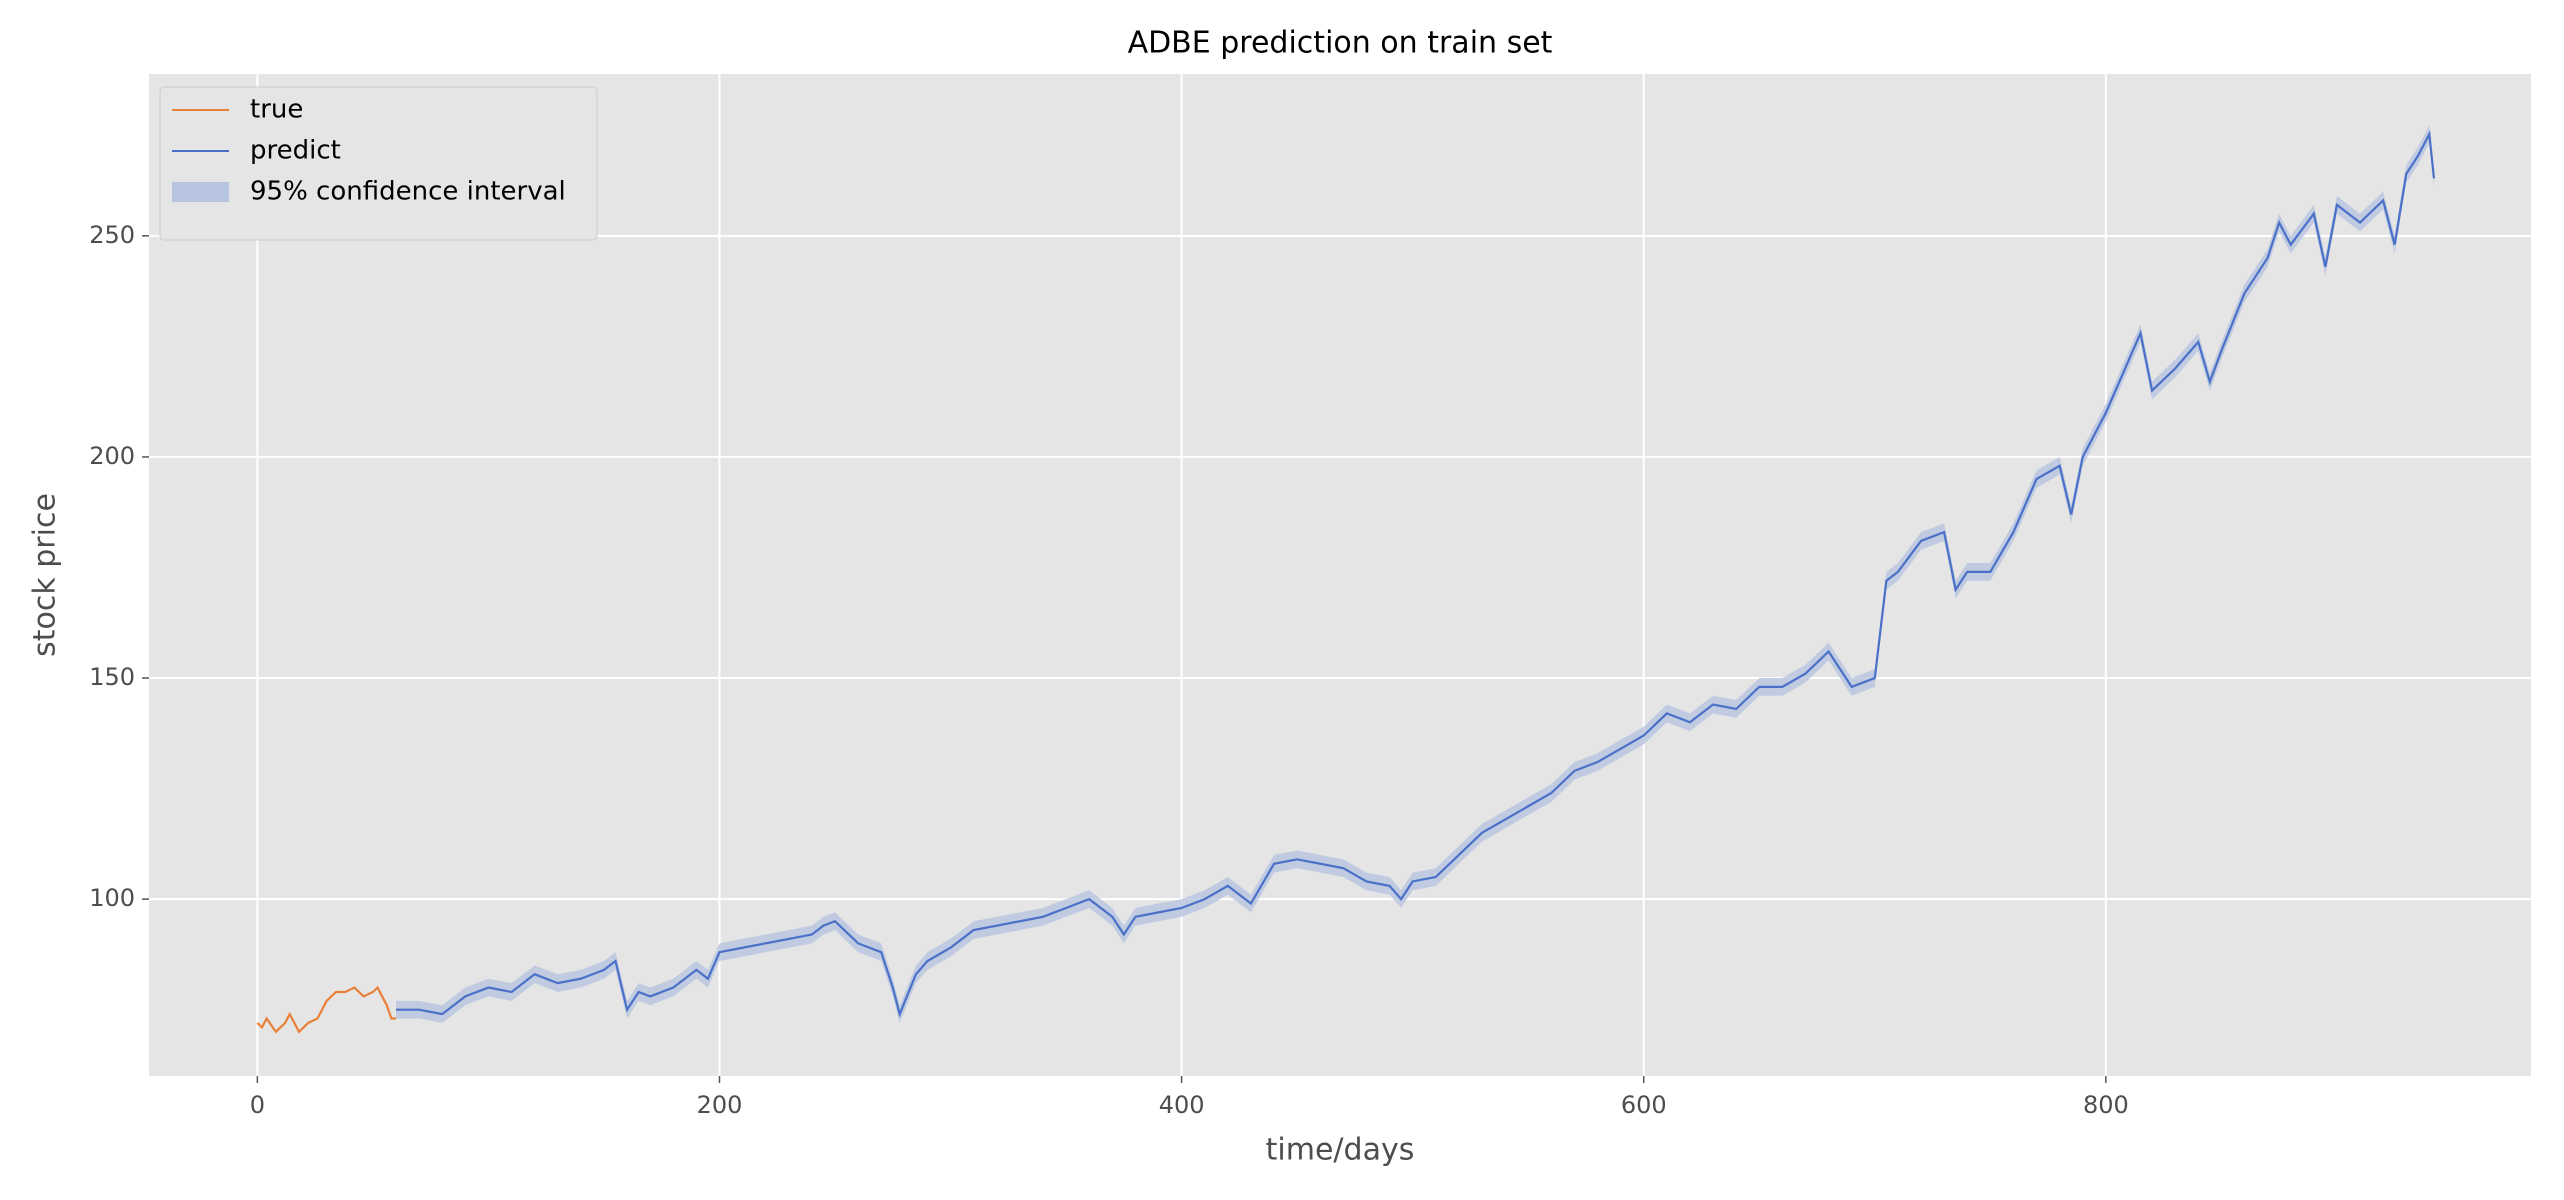 This screenshot has height=1200, width=2564. What do you see at coordinates (112, 677) in the screenshot?
I see `y-tick-label: 150` at bounding box center [112, 677].